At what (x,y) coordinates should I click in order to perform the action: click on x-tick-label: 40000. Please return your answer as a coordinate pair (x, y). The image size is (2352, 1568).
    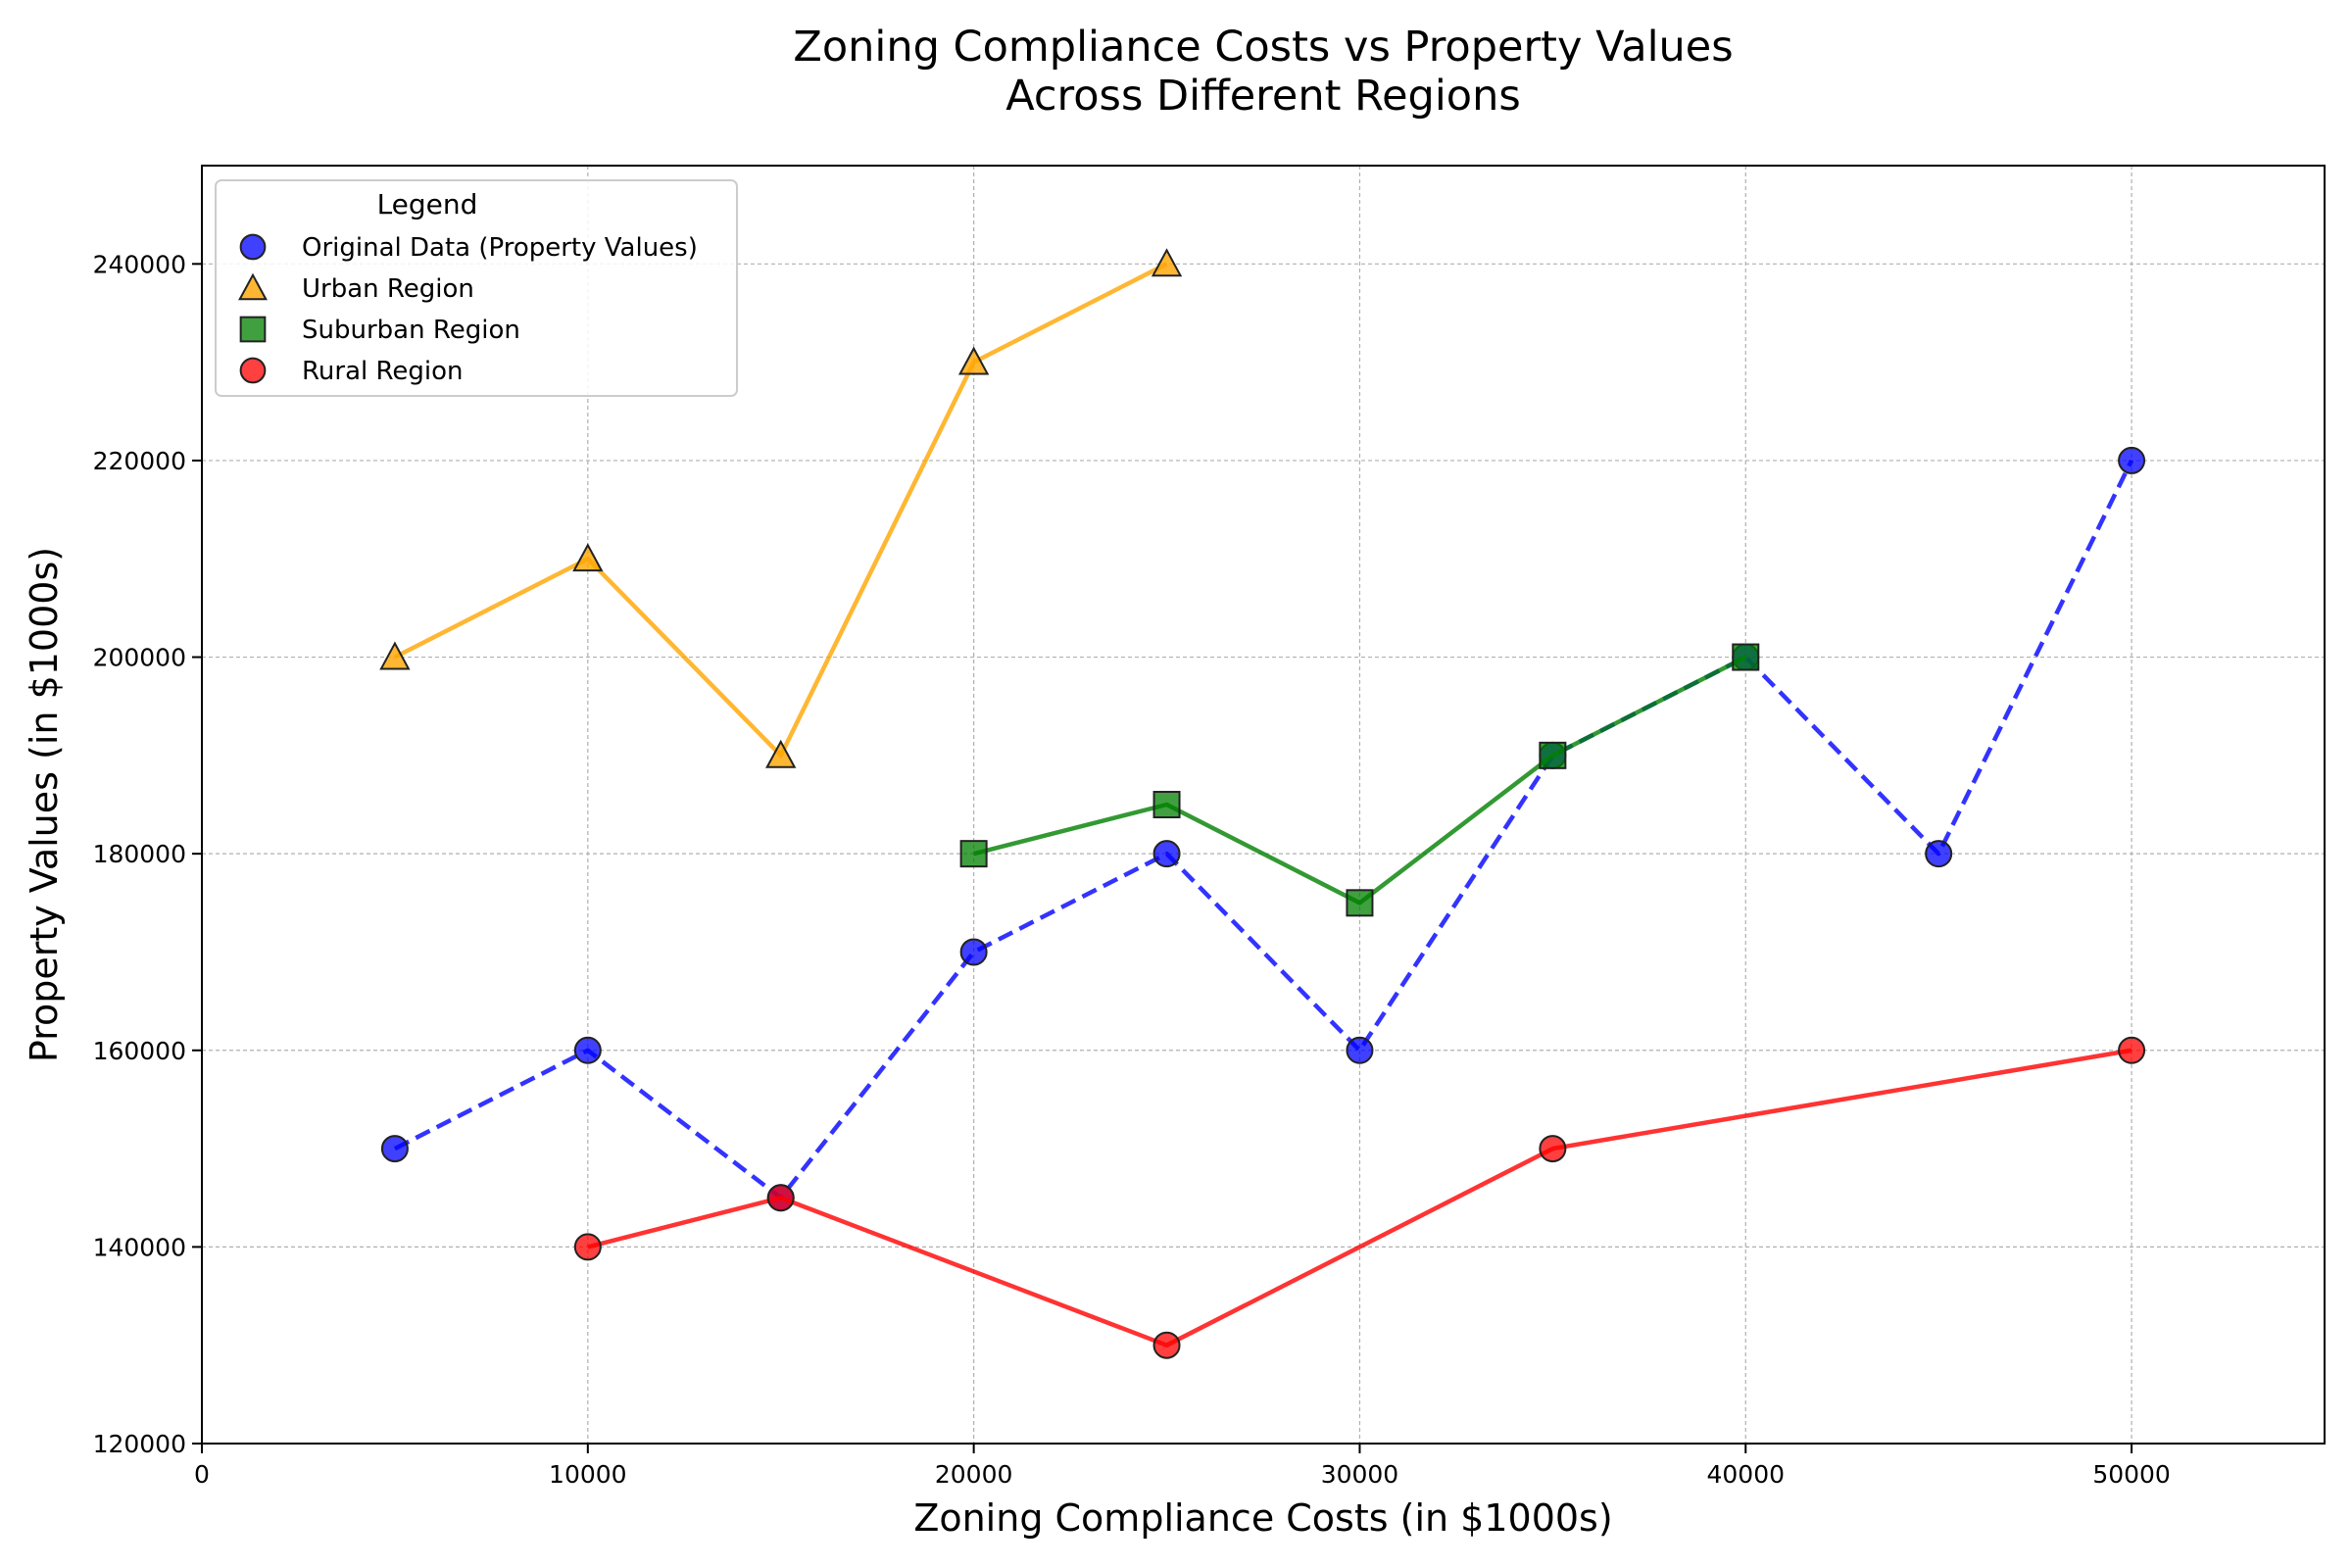
    Looking at the image, I should click on (1746, 1474).